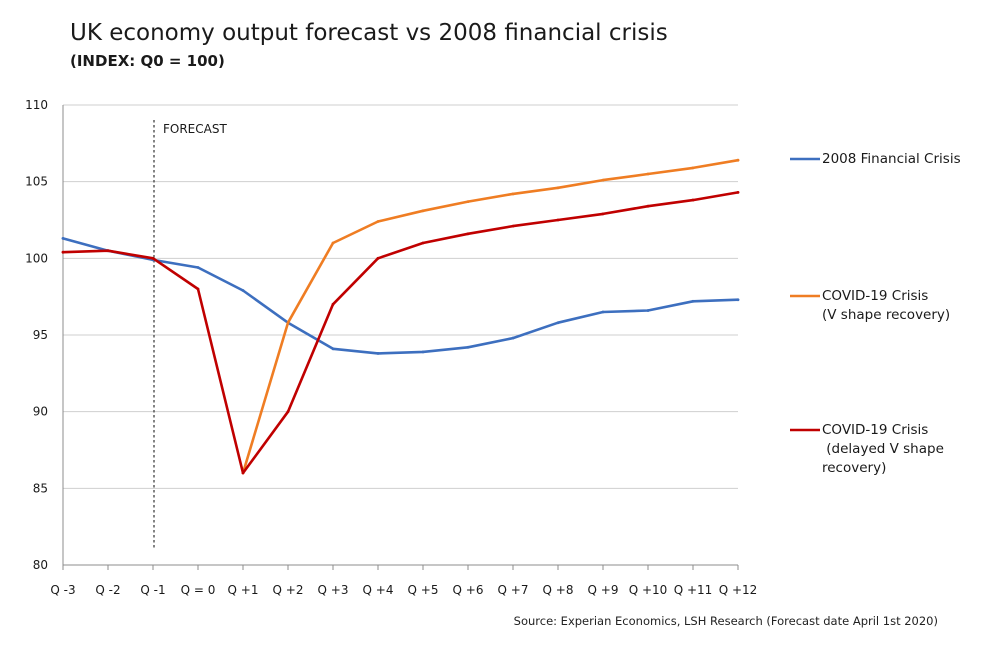 This screenshot has width=1000, height=652. What do you see at coordinates (738, 590) in the screenshot?
I see `x-tick-label: Q +12` at bounding box center [738, 590].